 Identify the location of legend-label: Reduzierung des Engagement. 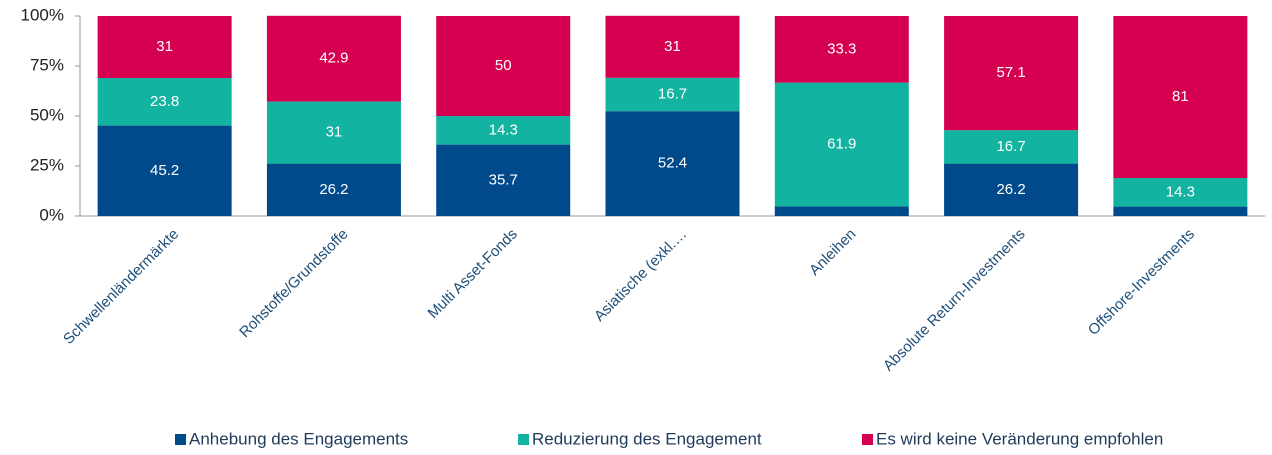
(647, 438).